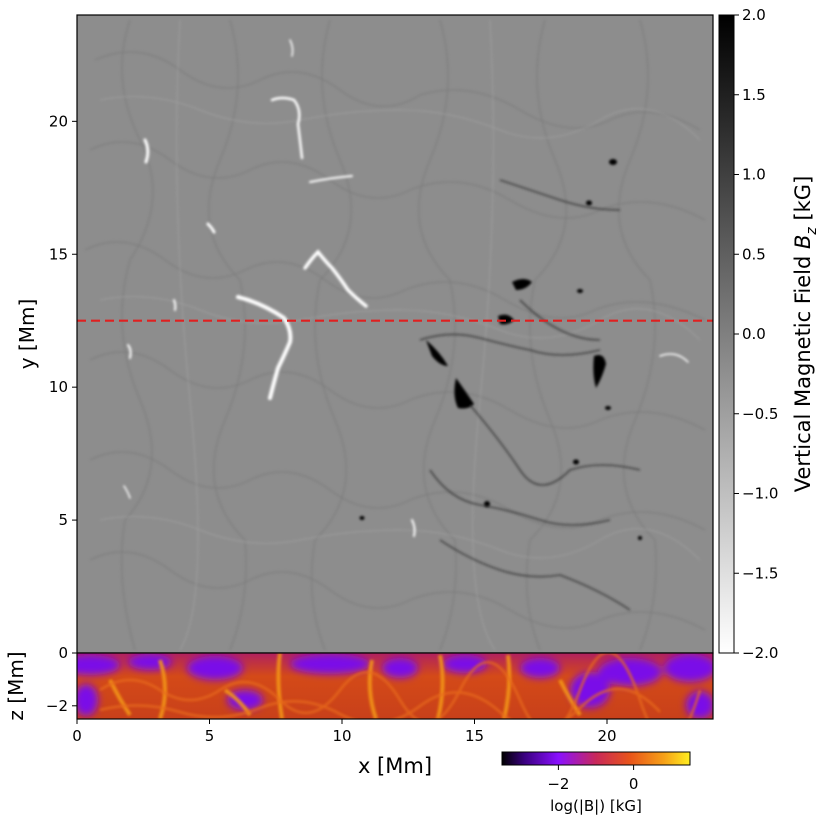  What do you see at coordinates (805, 334) in the screenshot?
I see `bz-colorbar-label: Vertical Magnetic Field Bz [kG]` at bounding box center [805, 334].